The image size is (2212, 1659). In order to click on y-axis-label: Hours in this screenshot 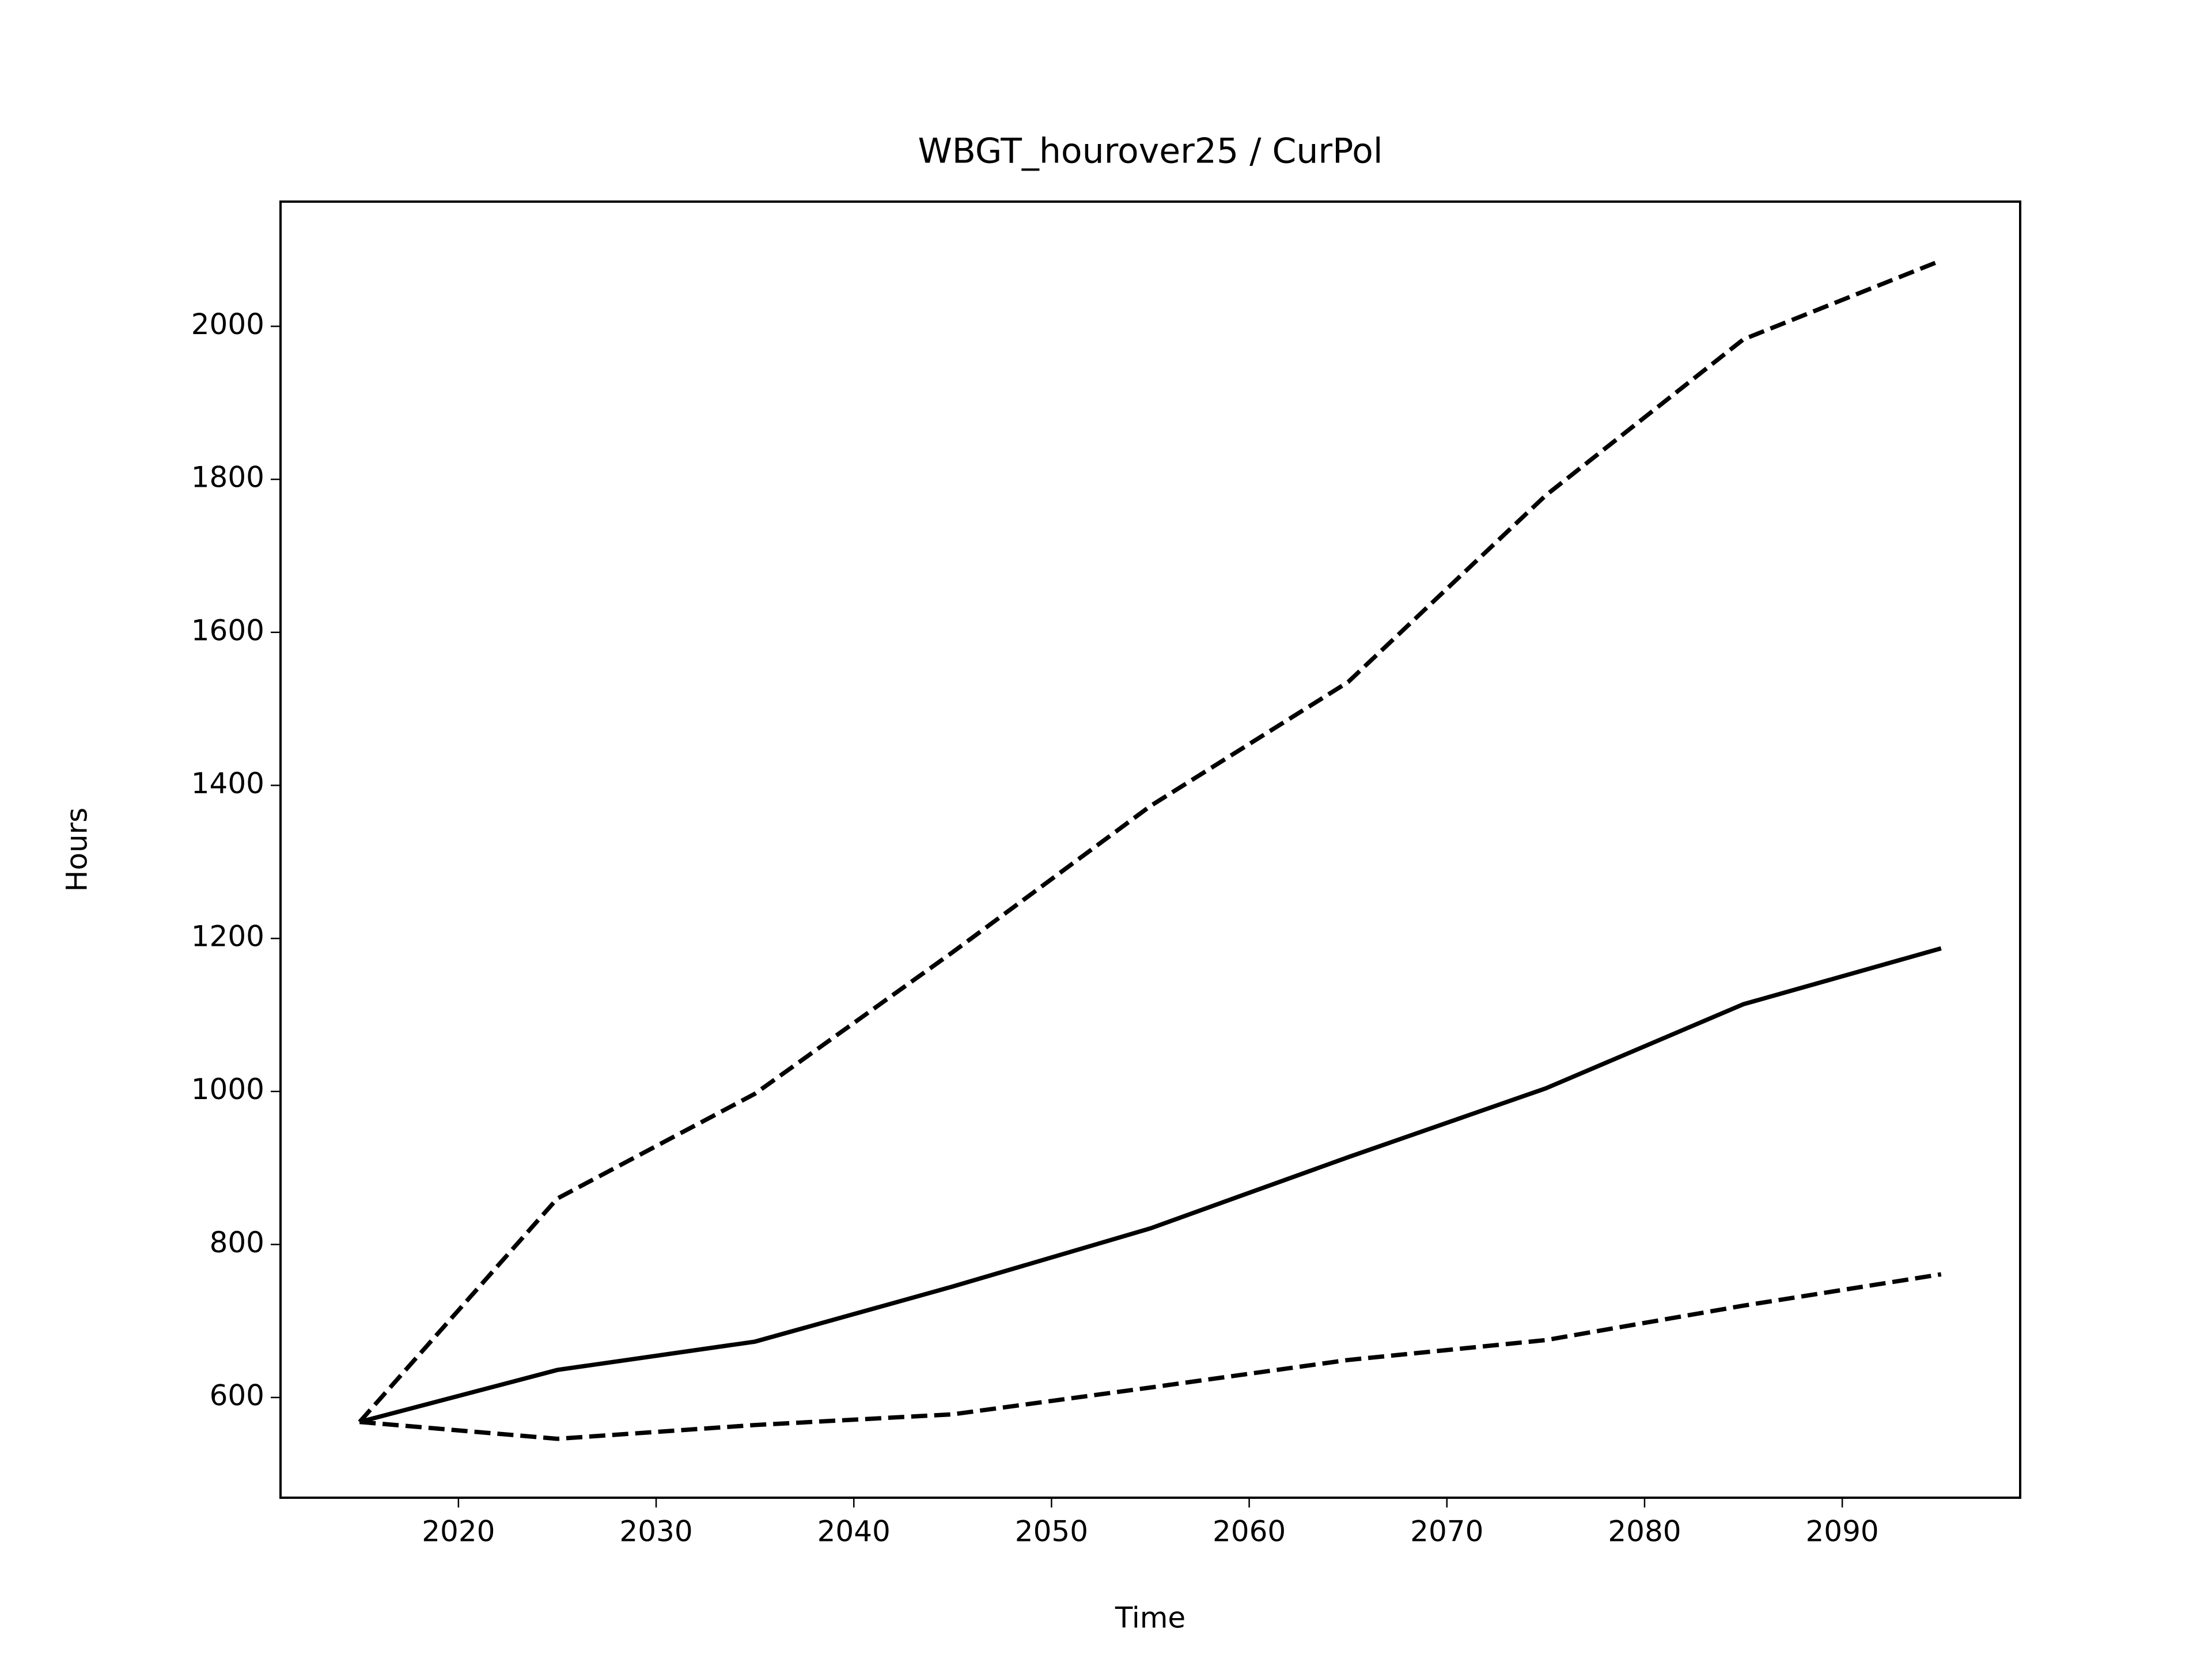, I will do `click(77, 850)`.